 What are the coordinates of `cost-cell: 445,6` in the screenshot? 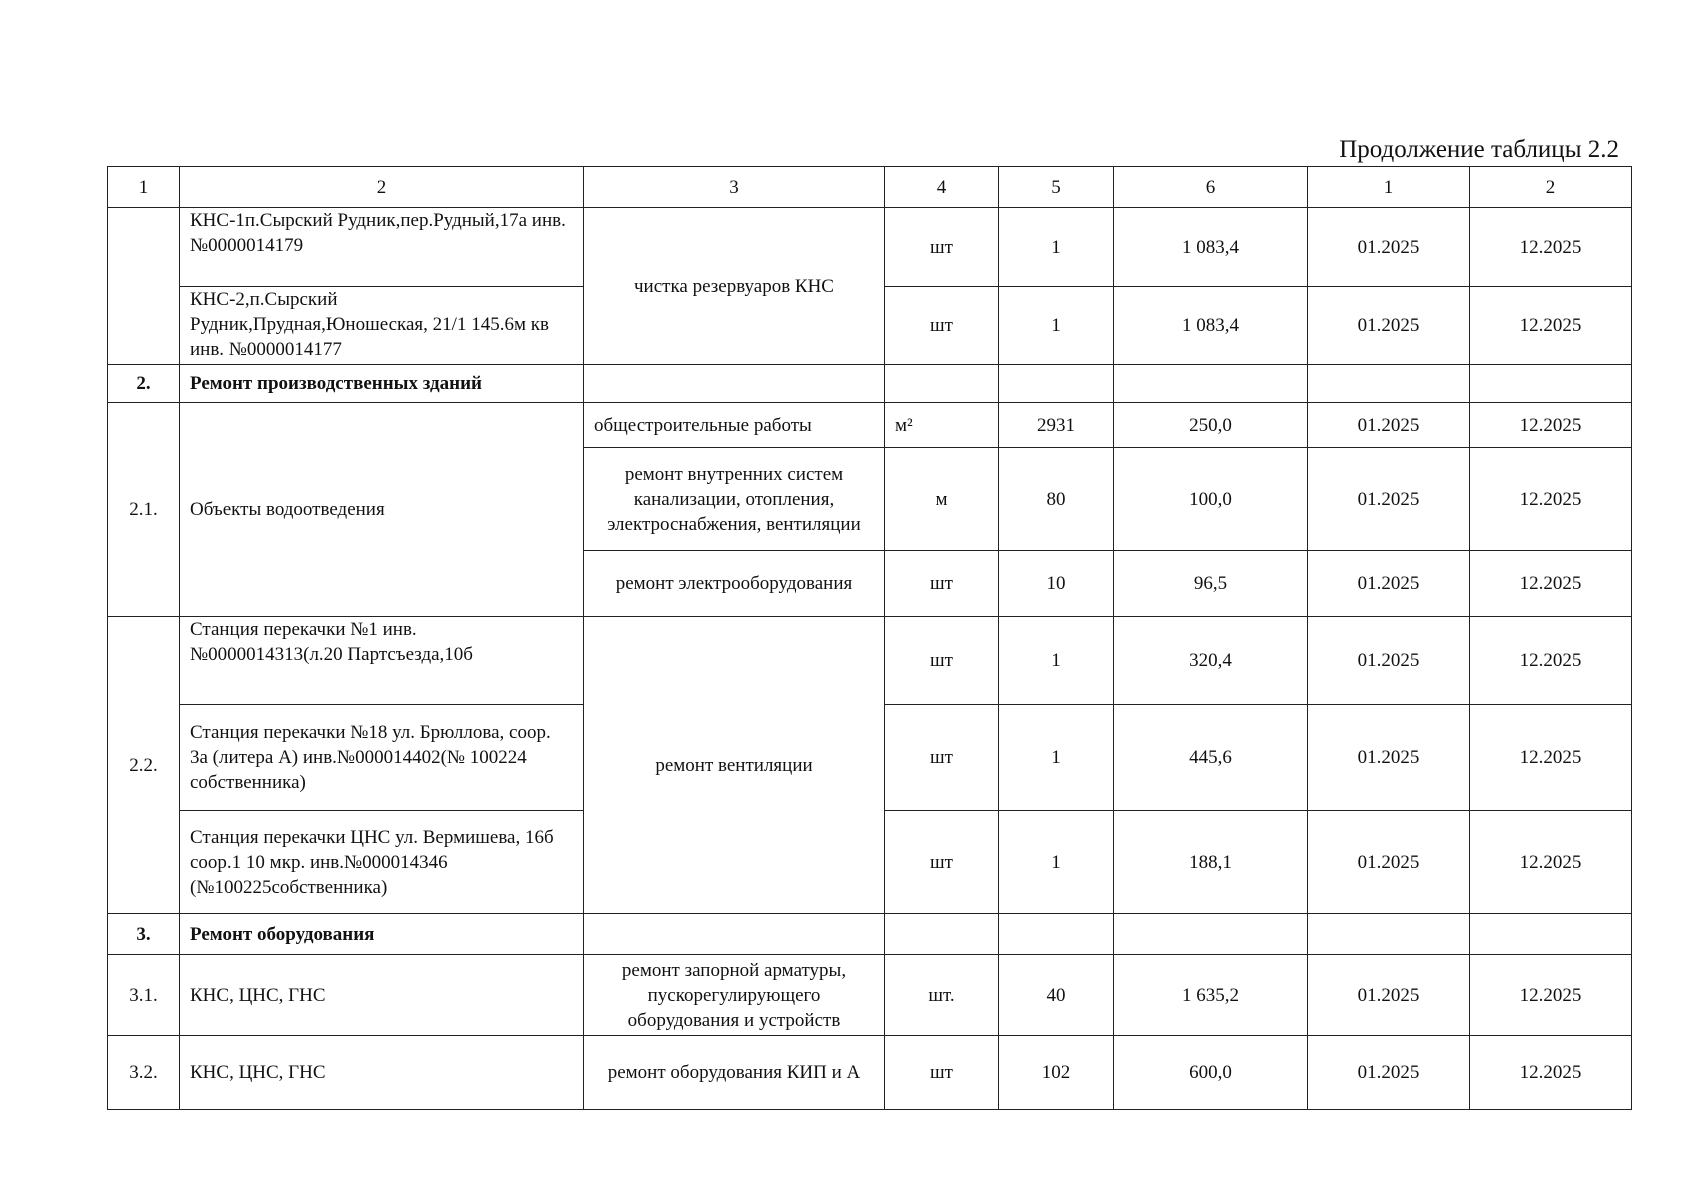 It's located at (1210, 757).